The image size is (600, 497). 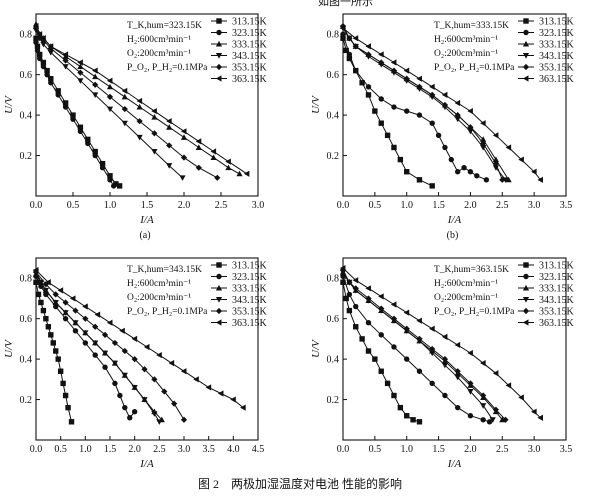 I want to click on legend-entry: 363.15K, so click(x=546, y=79).